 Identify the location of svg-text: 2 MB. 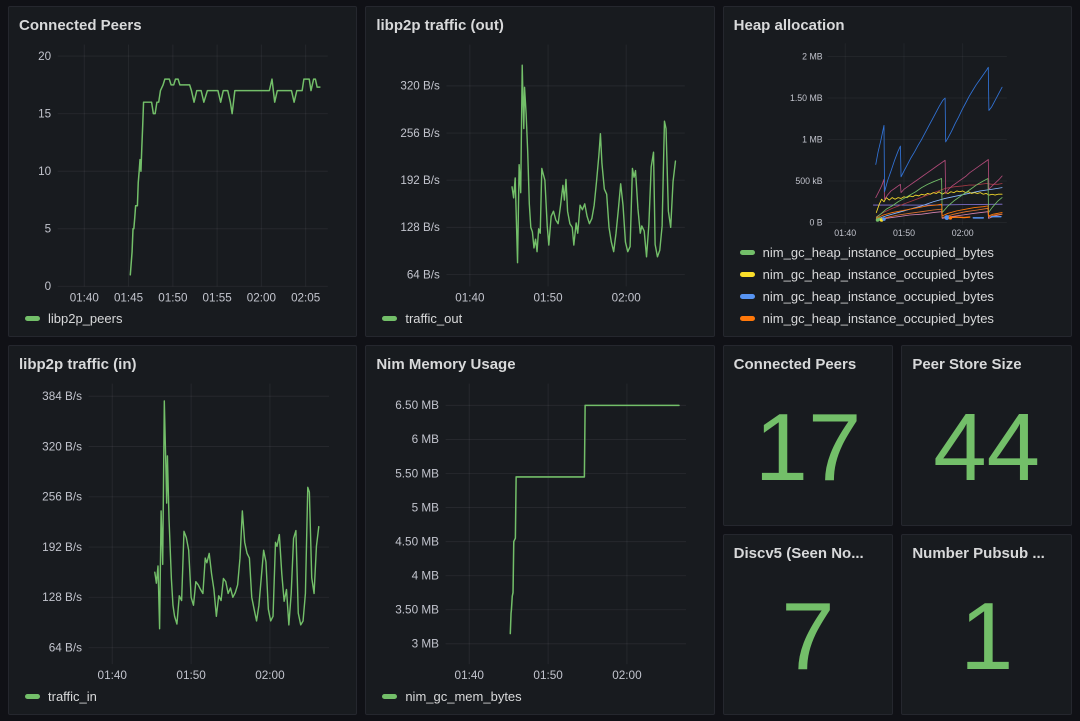
(812, 56).